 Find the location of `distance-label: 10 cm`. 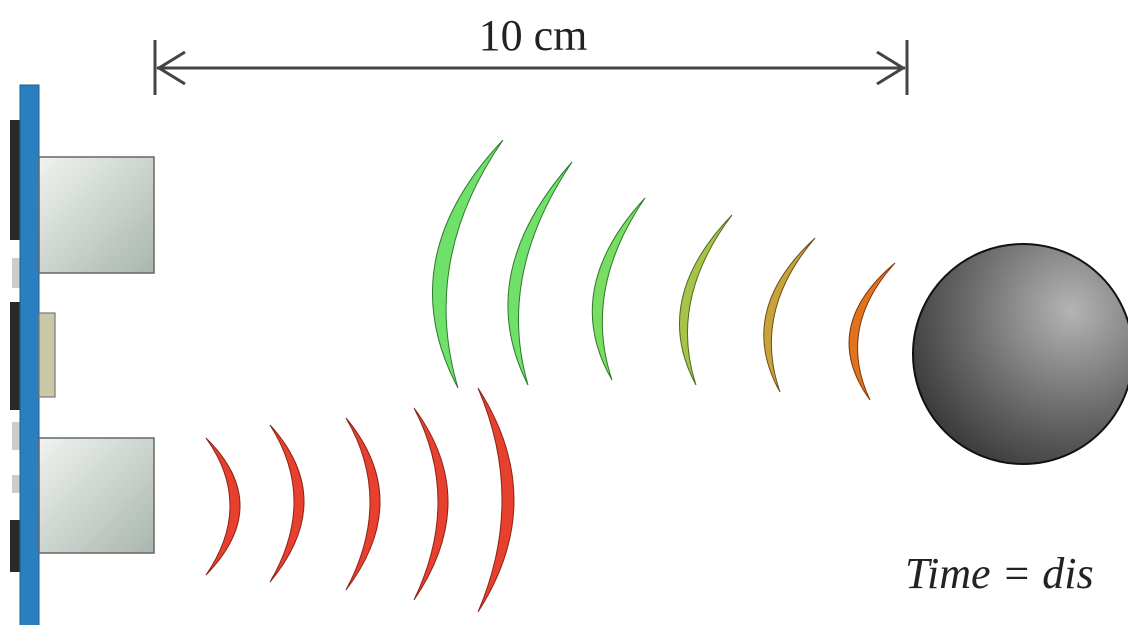

distance-label: 10 cm is located at coordinates (533, 35).